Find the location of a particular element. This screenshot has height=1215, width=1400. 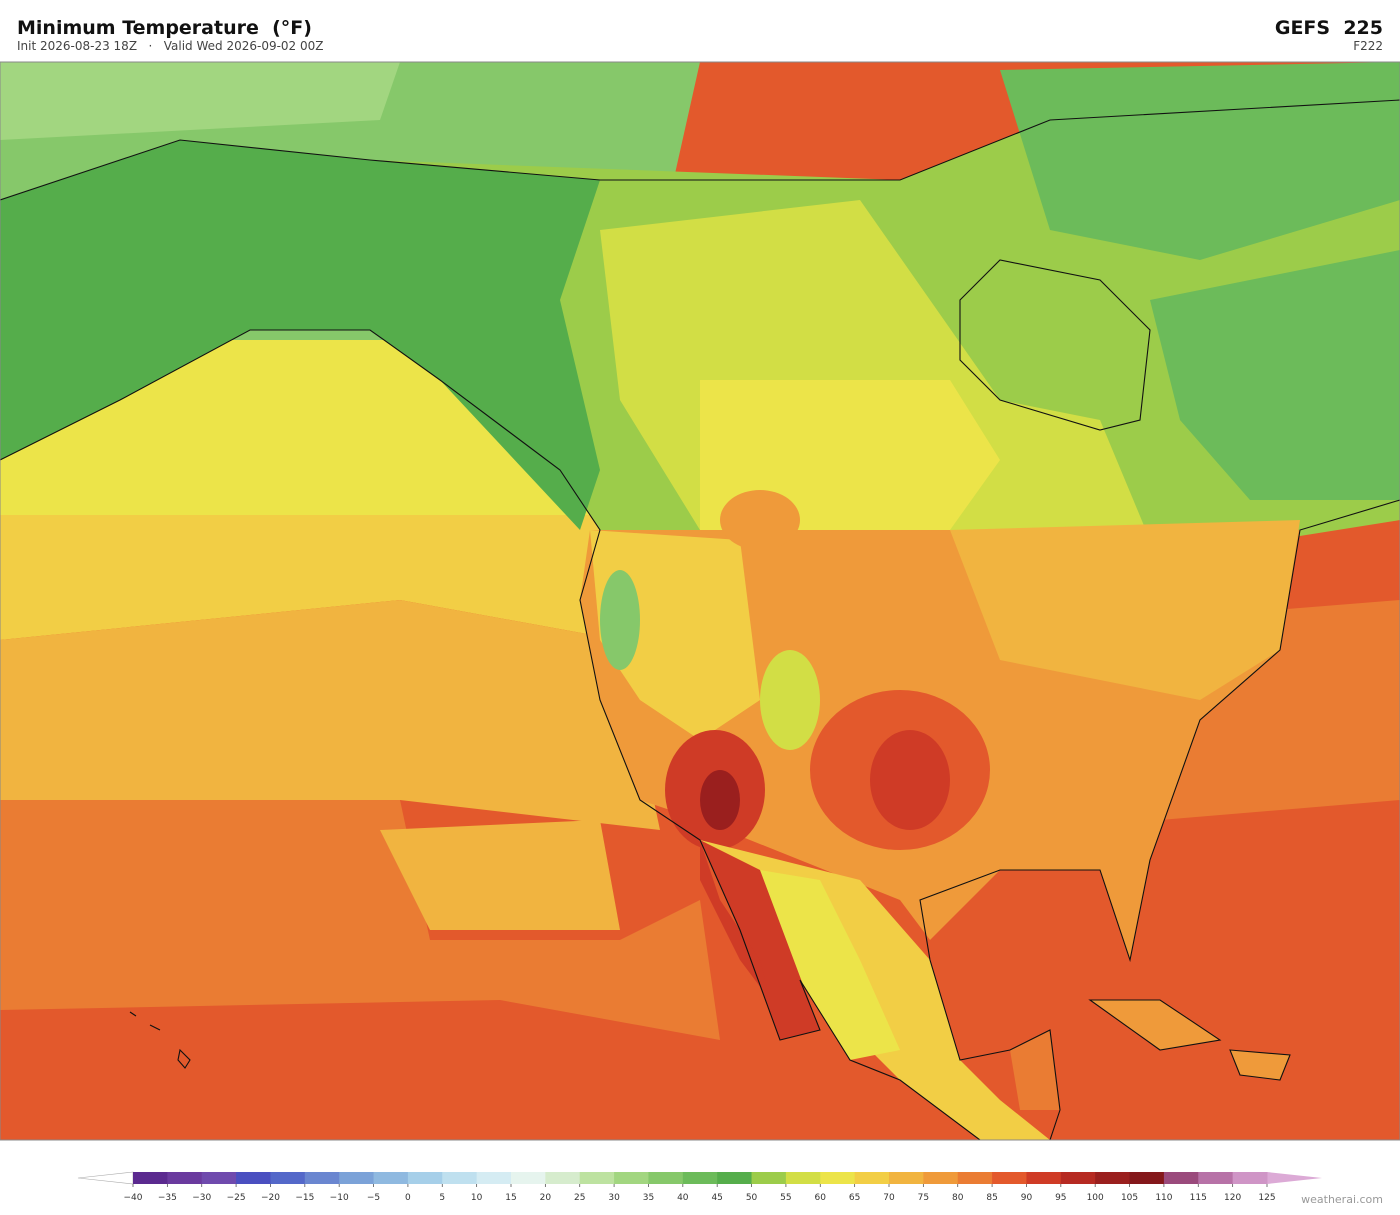

colorbar-tick-label: 40 is located at coordinates (683, 1198).